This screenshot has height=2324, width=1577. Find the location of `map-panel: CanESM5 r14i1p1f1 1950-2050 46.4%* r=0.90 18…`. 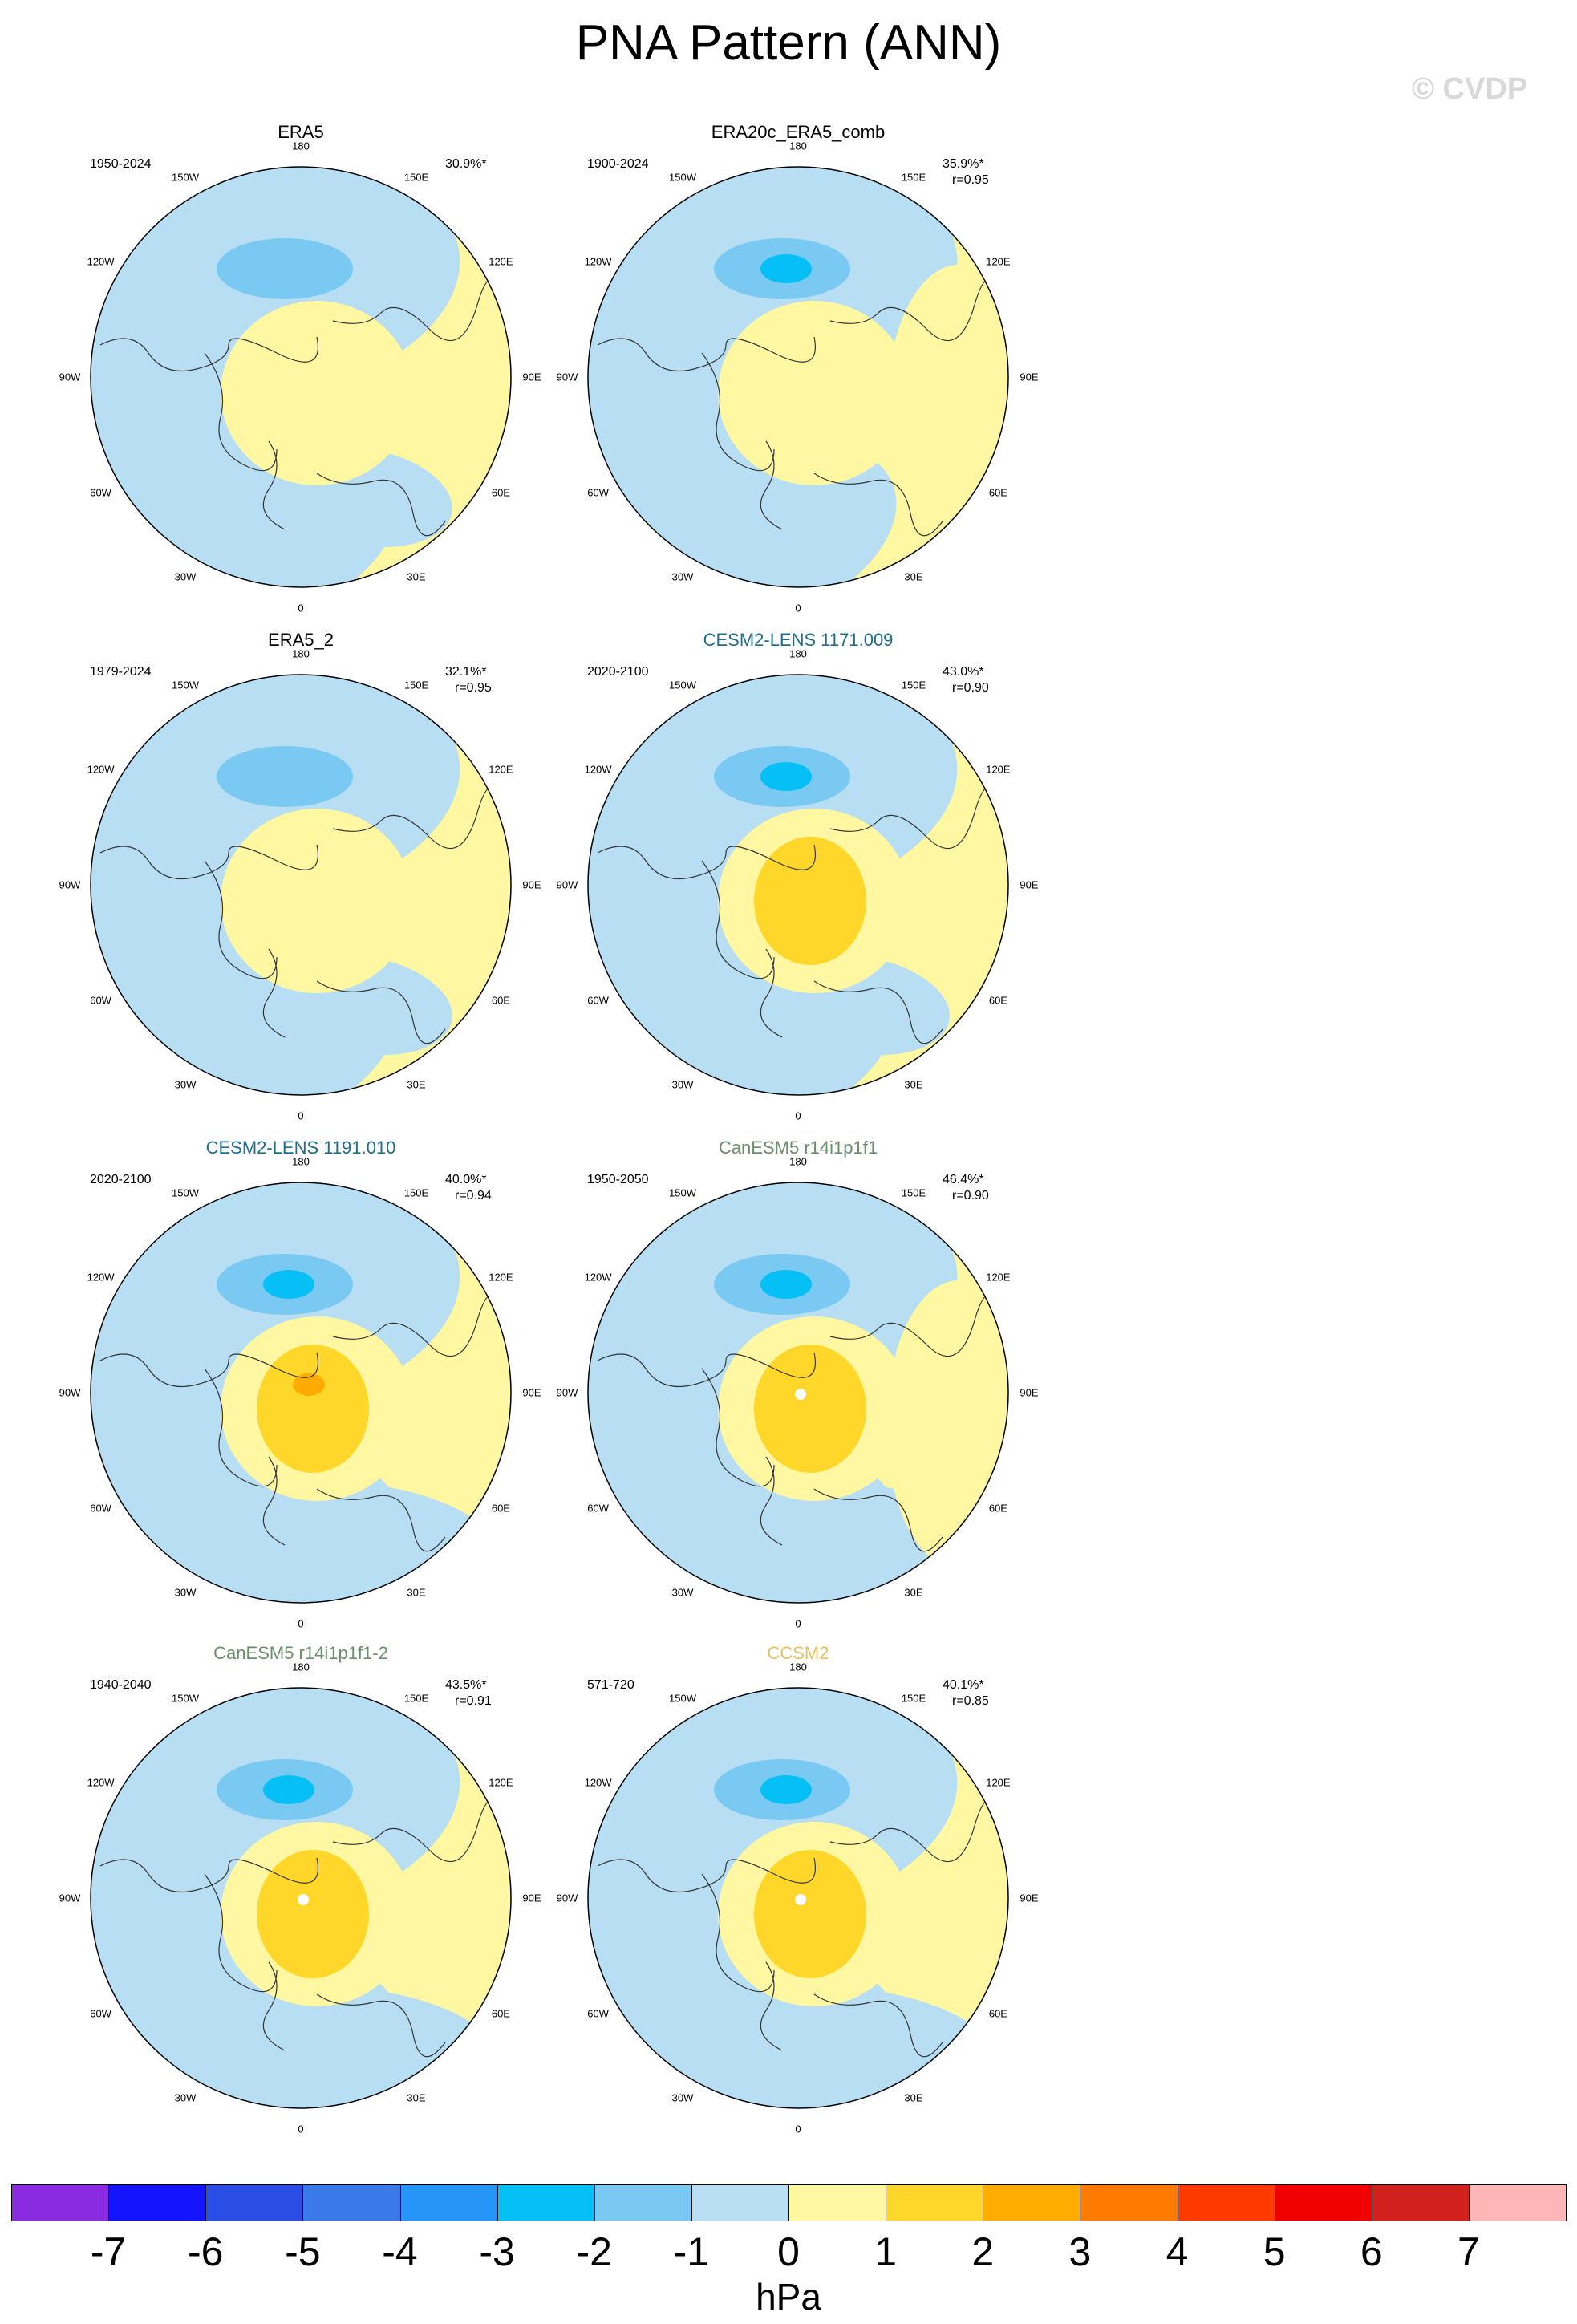

map-panel: CanESM5 r14i1p1f1 1950-2050 46.4%* r=0.90 18… is located at coordinates (868, 1386).